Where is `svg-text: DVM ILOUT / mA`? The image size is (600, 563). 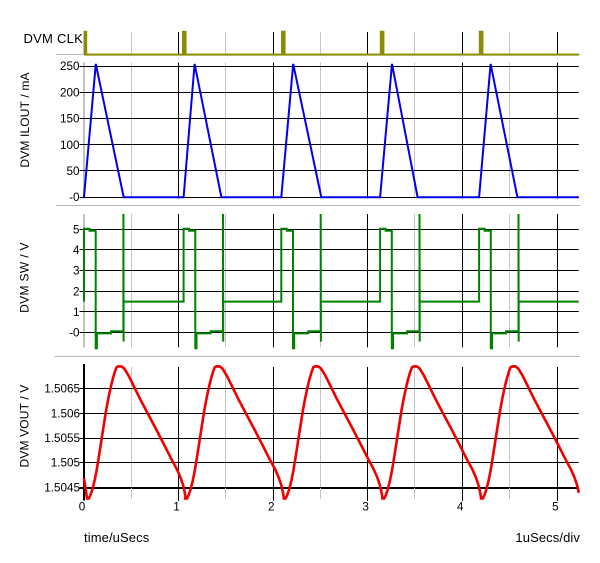 svg-text: DVM ILOUT / mA is located at coordinates (25, 119).